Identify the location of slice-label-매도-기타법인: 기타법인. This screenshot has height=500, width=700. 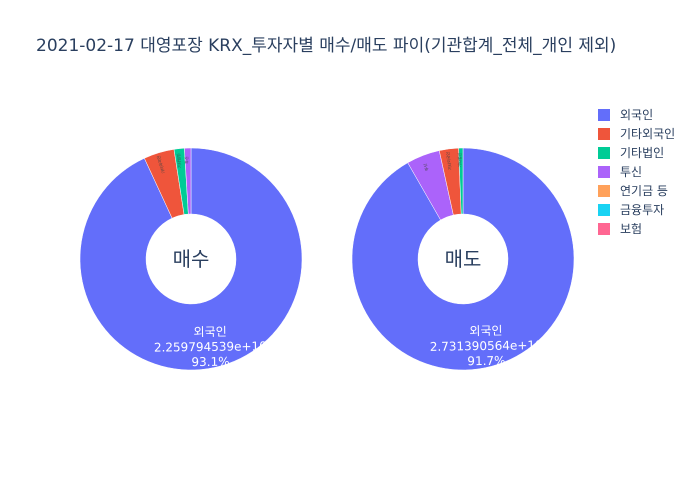
(459, 159).